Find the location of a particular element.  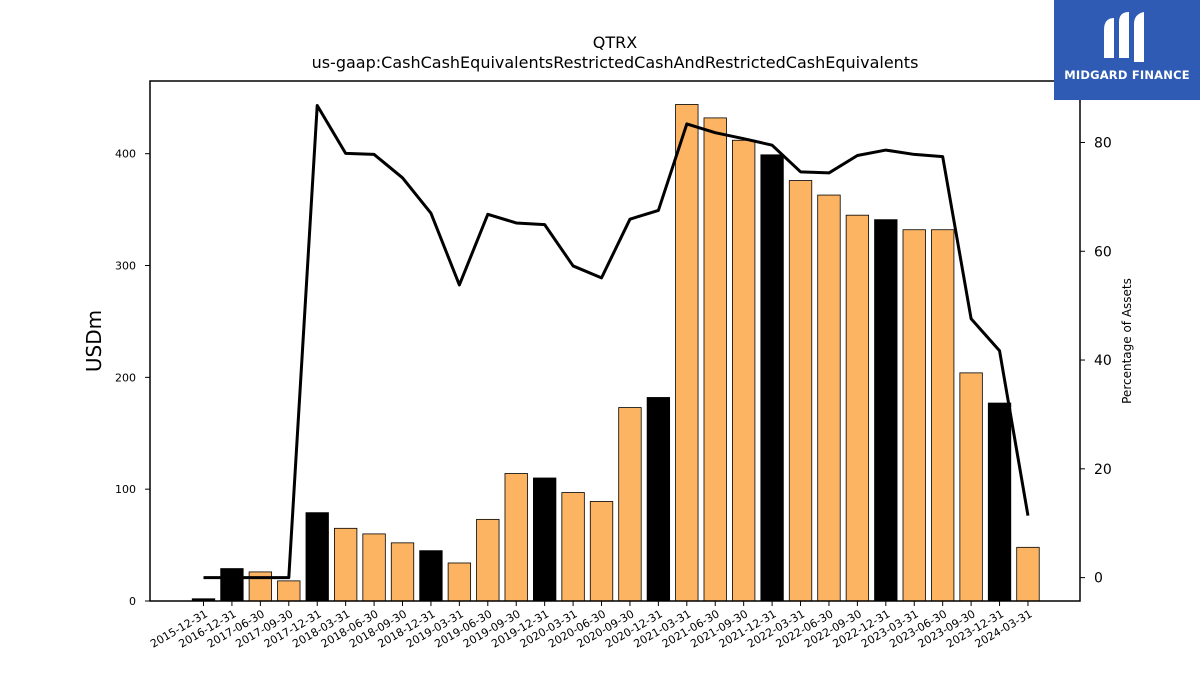

brand-logo: MIDGARD FINANCE is located at coordinates (1127, 50).